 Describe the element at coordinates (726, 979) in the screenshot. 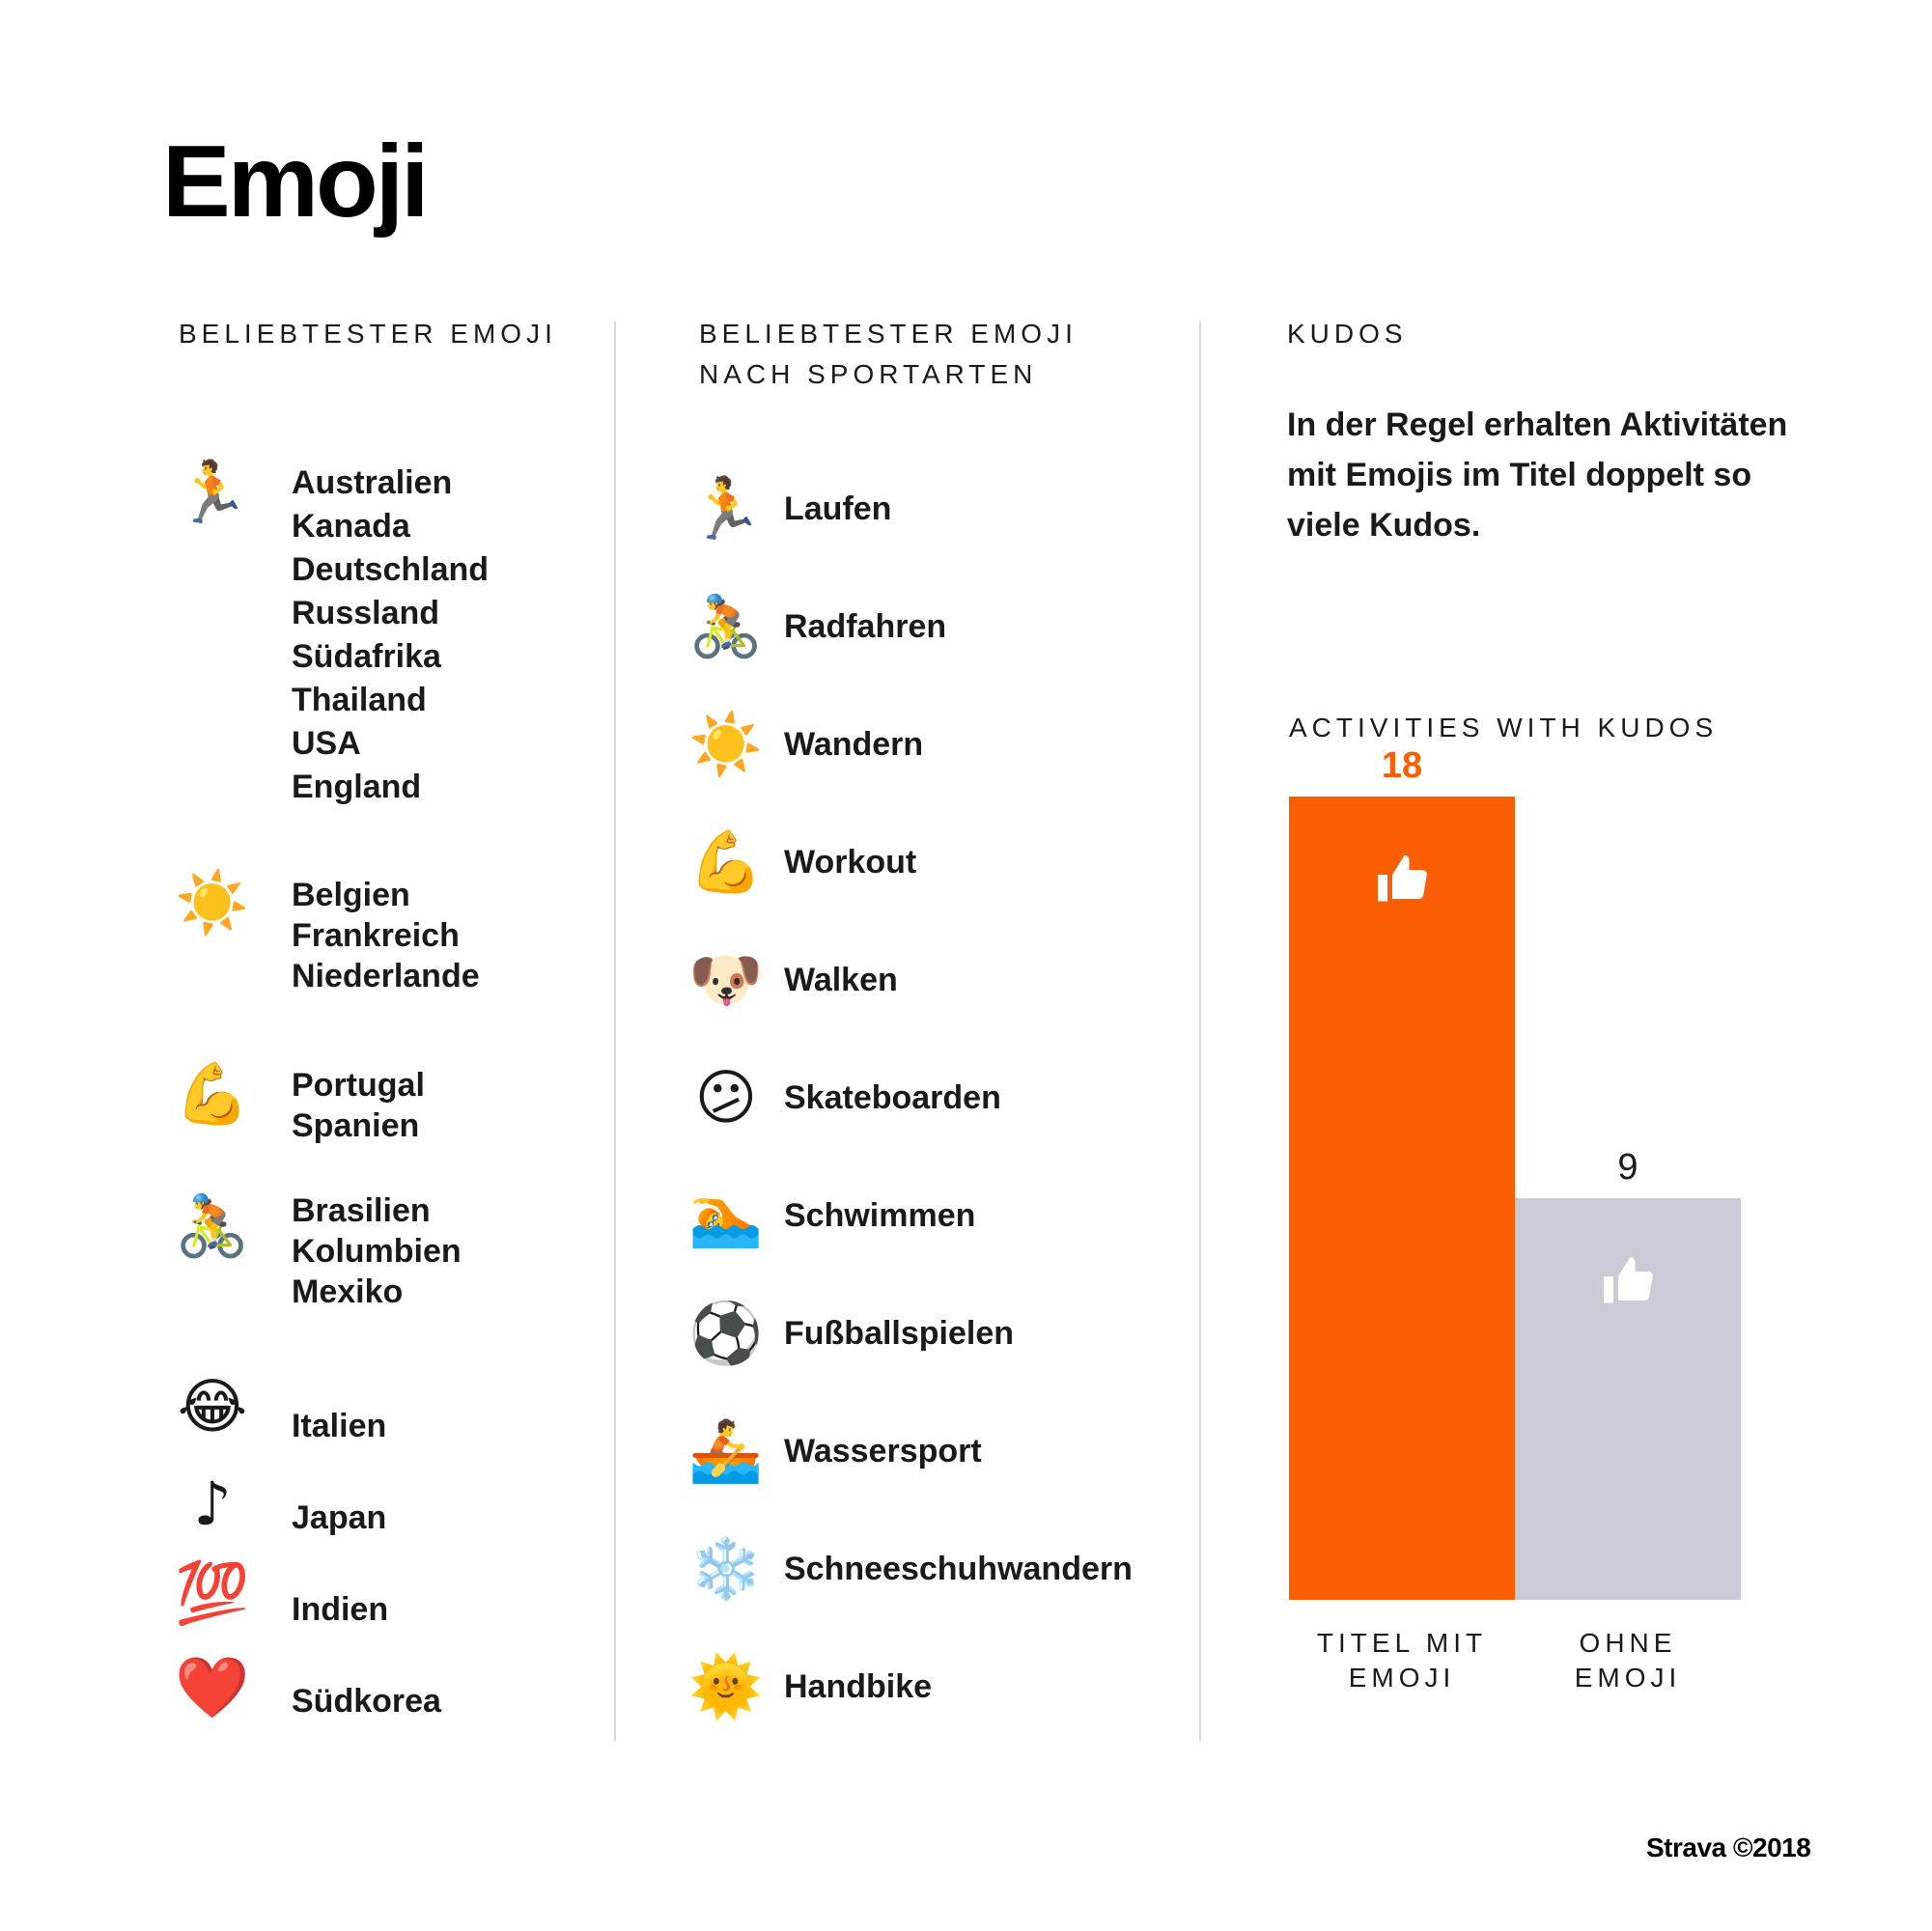

I see `dog-face-icon: 🐶` at that location.